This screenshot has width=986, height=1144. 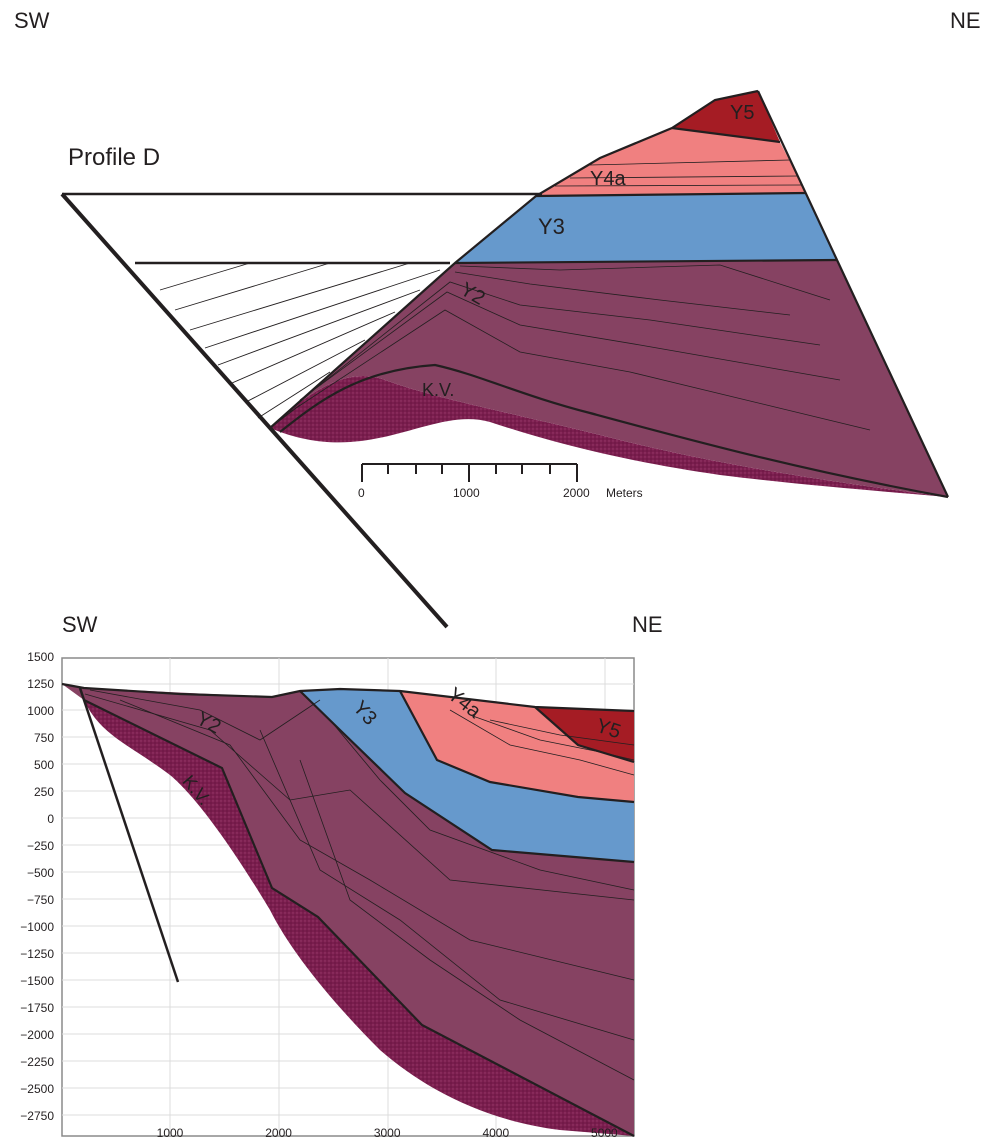 What do you see at coordinates (580, 295) in the screenshot?
I see `top-bedding-lines` at bounding box center [580, 295].